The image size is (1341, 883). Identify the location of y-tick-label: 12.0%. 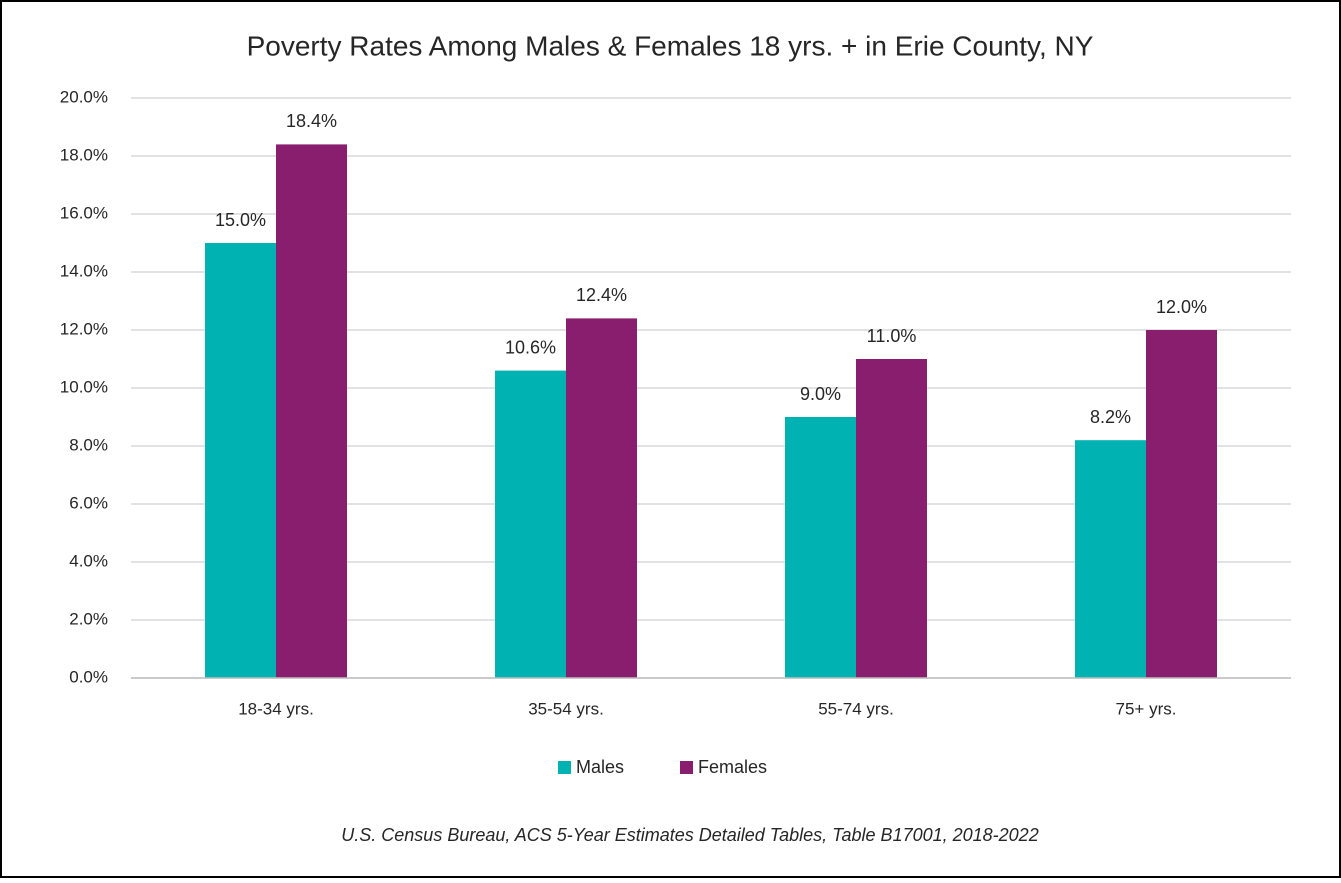
(84, 328).